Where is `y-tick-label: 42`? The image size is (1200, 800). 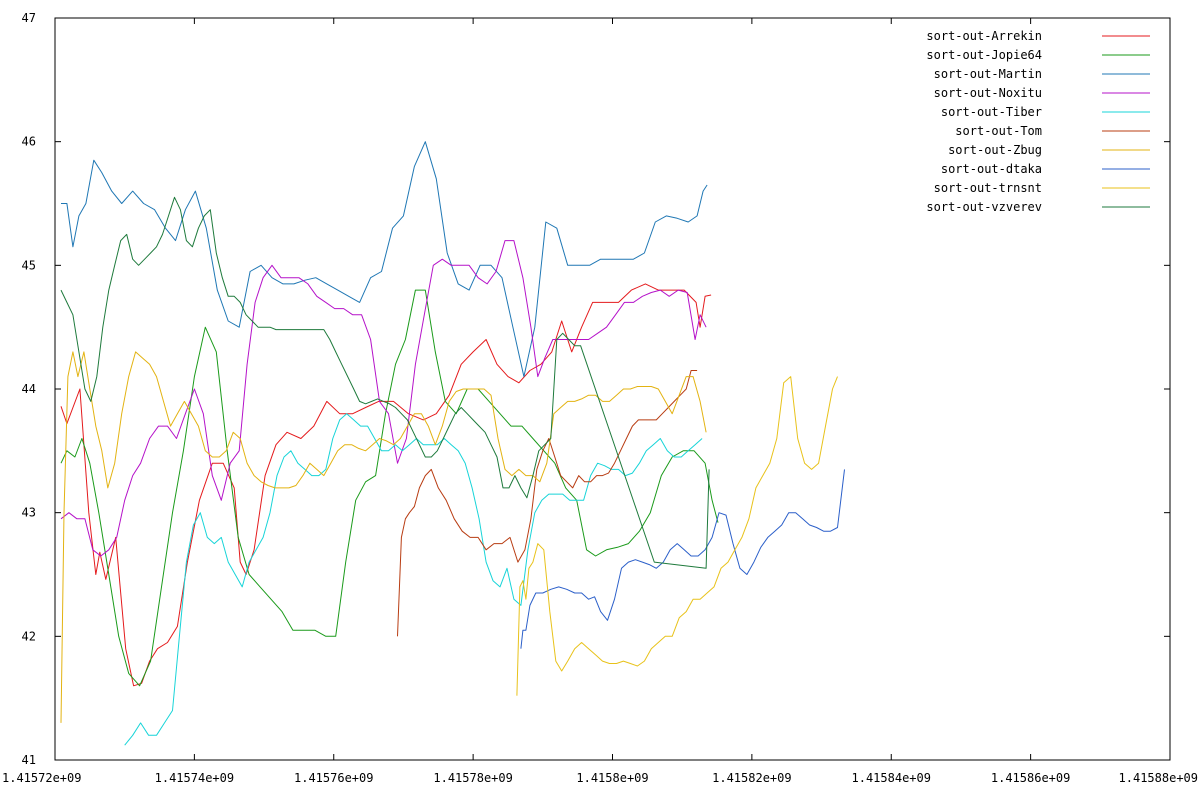
y-tick-label: 42 is located at coordinates (29, 636).